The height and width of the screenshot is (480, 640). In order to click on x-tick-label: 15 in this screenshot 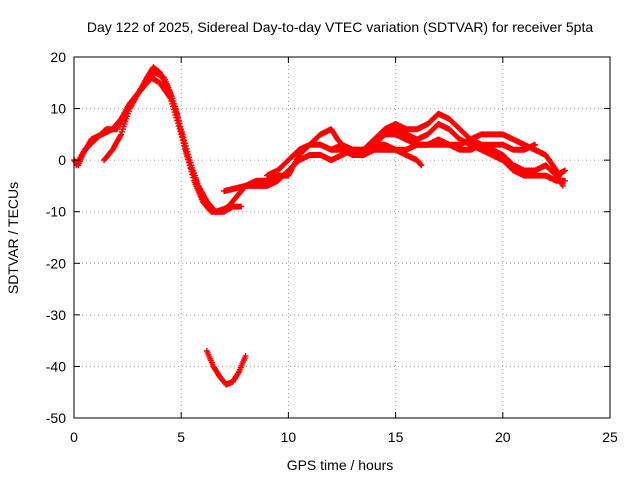, I will do `click(396, 437)`.